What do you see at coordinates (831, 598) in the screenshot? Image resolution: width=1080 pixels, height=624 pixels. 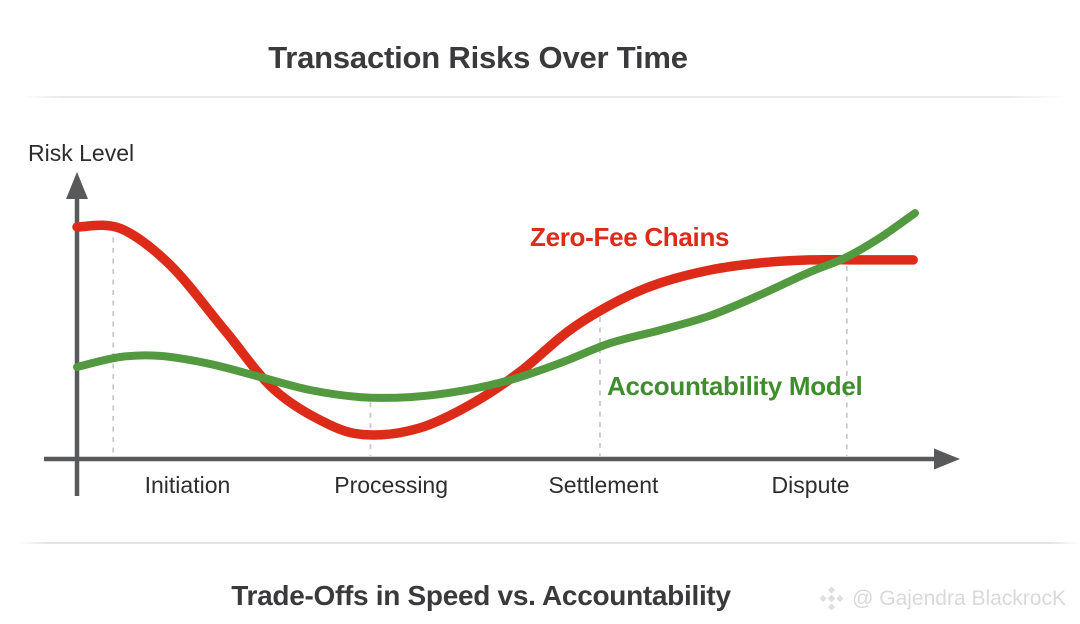 I see `binance-logo-icon` at bounding box center [831, 598].